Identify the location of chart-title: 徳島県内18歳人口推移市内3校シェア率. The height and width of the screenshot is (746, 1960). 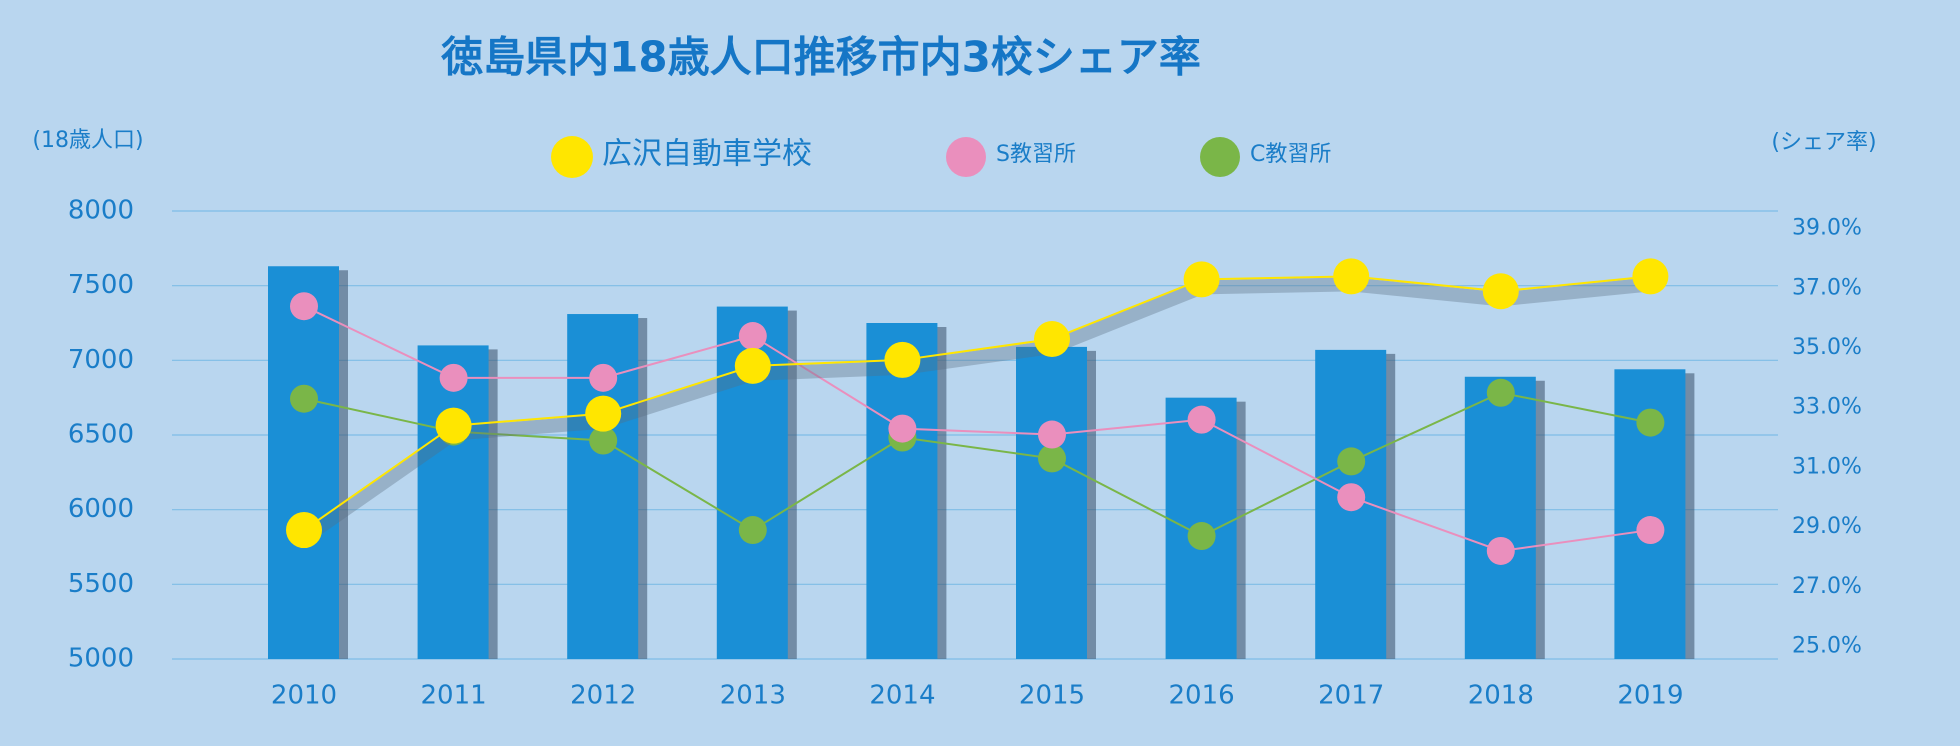
(820, 57).